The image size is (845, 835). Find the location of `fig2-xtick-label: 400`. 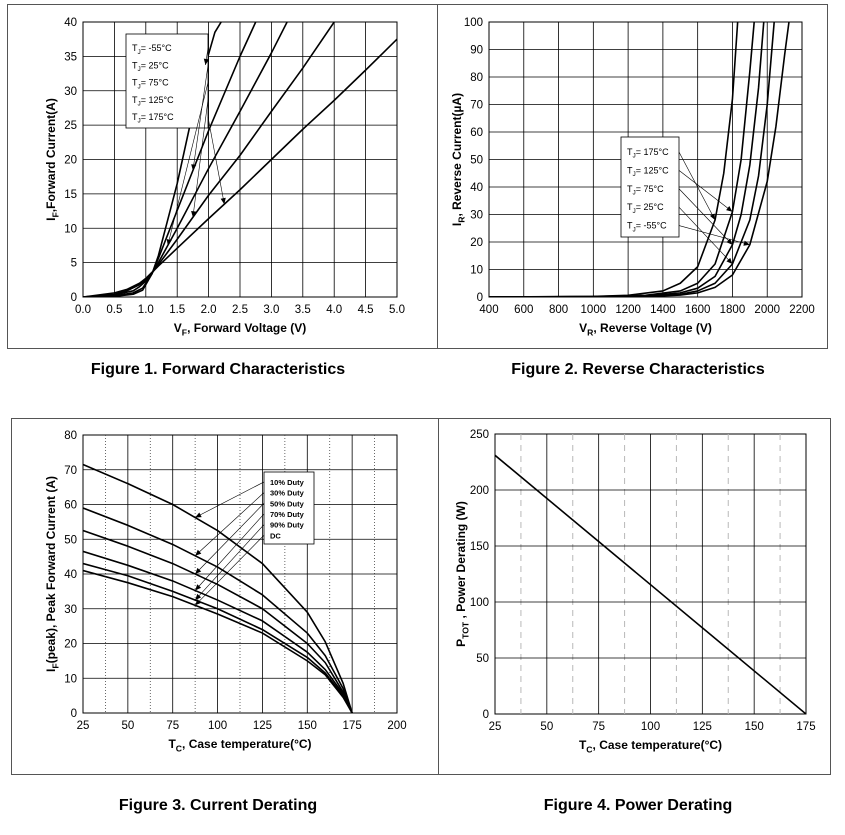

fig2-xtick-label: 400 is located at coordinates (488, 310).